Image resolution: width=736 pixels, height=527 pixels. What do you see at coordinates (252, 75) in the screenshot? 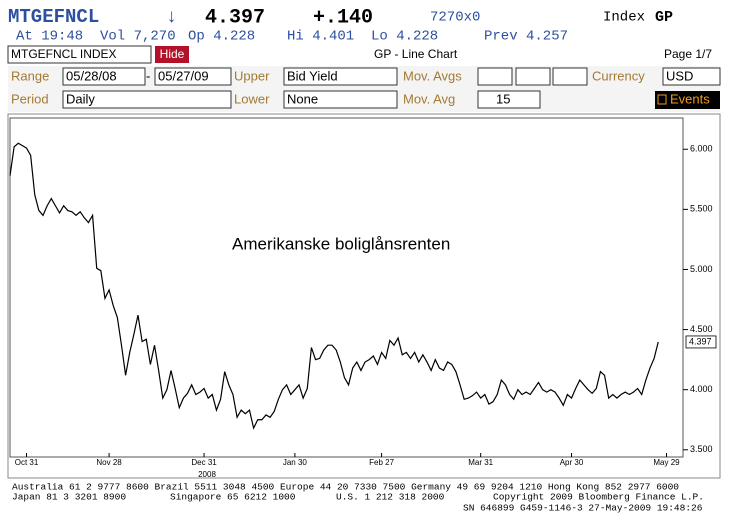
I see `upper-label: Upper` at bounding box center [252, 75].